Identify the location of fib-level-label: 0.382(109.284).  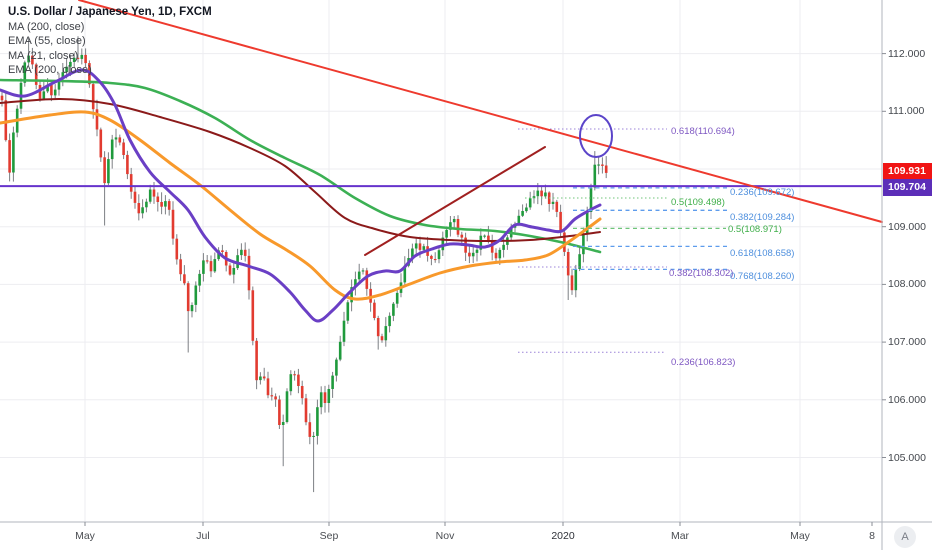
(762, 217).